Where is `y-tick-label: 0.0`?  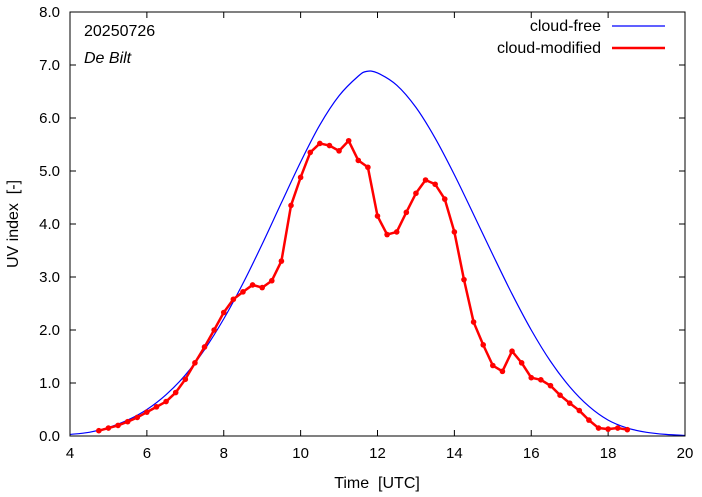 y-tick-label: 0.0 is located at coordinates (49, 436).